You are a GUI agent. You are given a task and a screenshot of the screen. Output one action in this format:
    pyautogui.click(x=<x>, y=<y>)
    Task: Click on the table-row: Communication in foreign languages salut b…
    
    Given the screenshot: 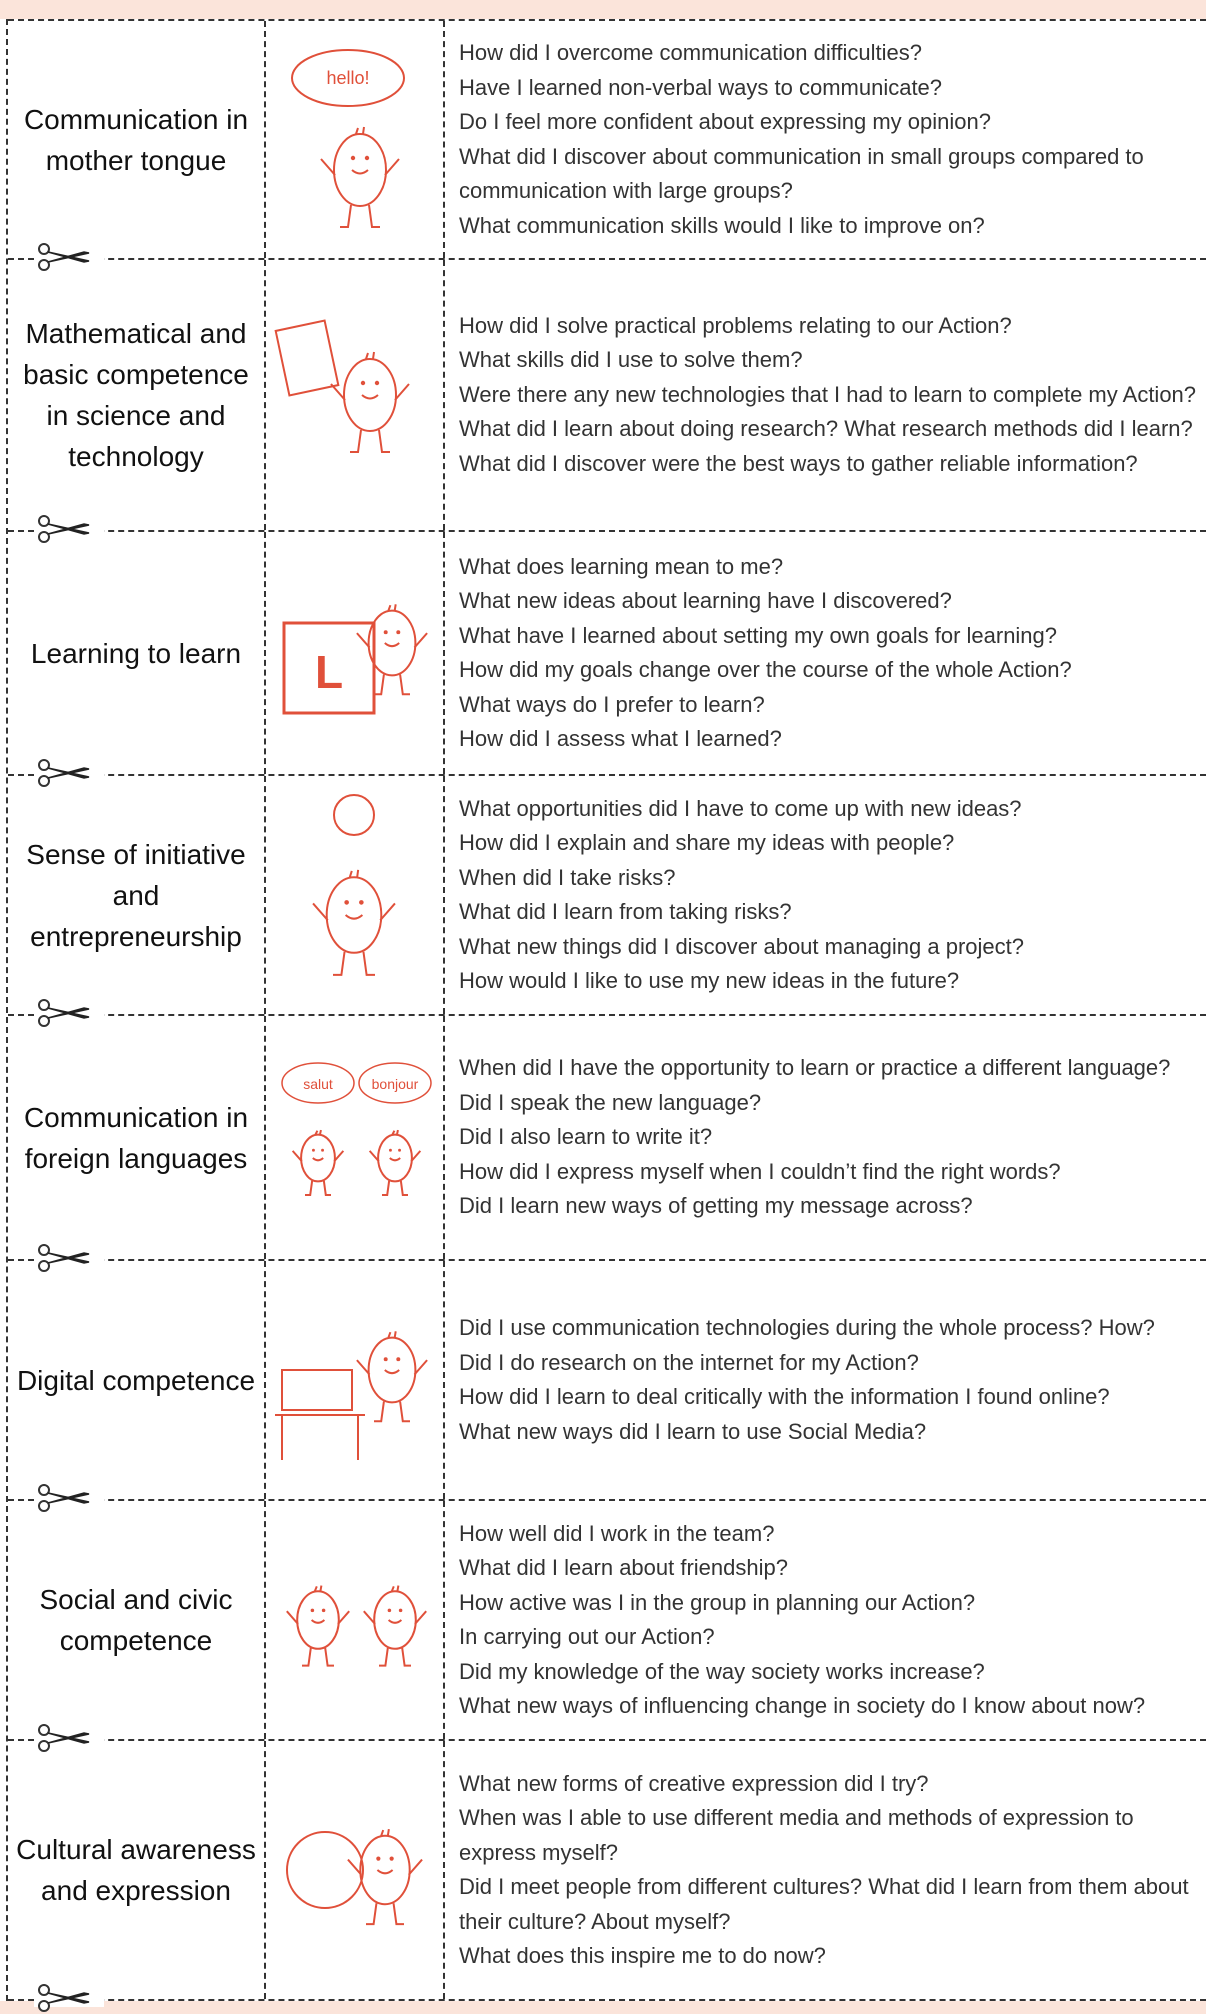 What is the action you would take?
    pyautogui.click(x=607, y=1144)
    